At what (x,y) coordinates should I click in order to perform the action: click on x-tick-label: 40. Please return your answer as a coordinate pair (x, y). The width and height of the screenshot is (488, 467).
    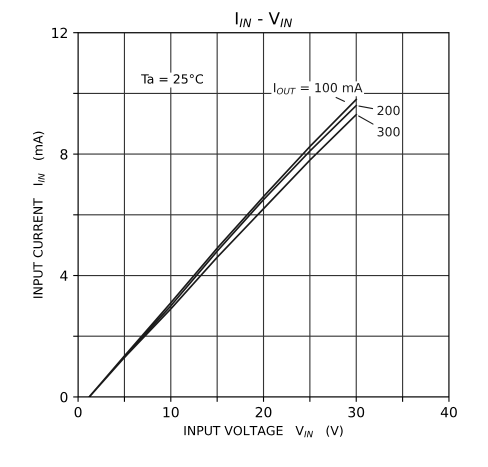
    Looking at the image, I should click on (448, 412).